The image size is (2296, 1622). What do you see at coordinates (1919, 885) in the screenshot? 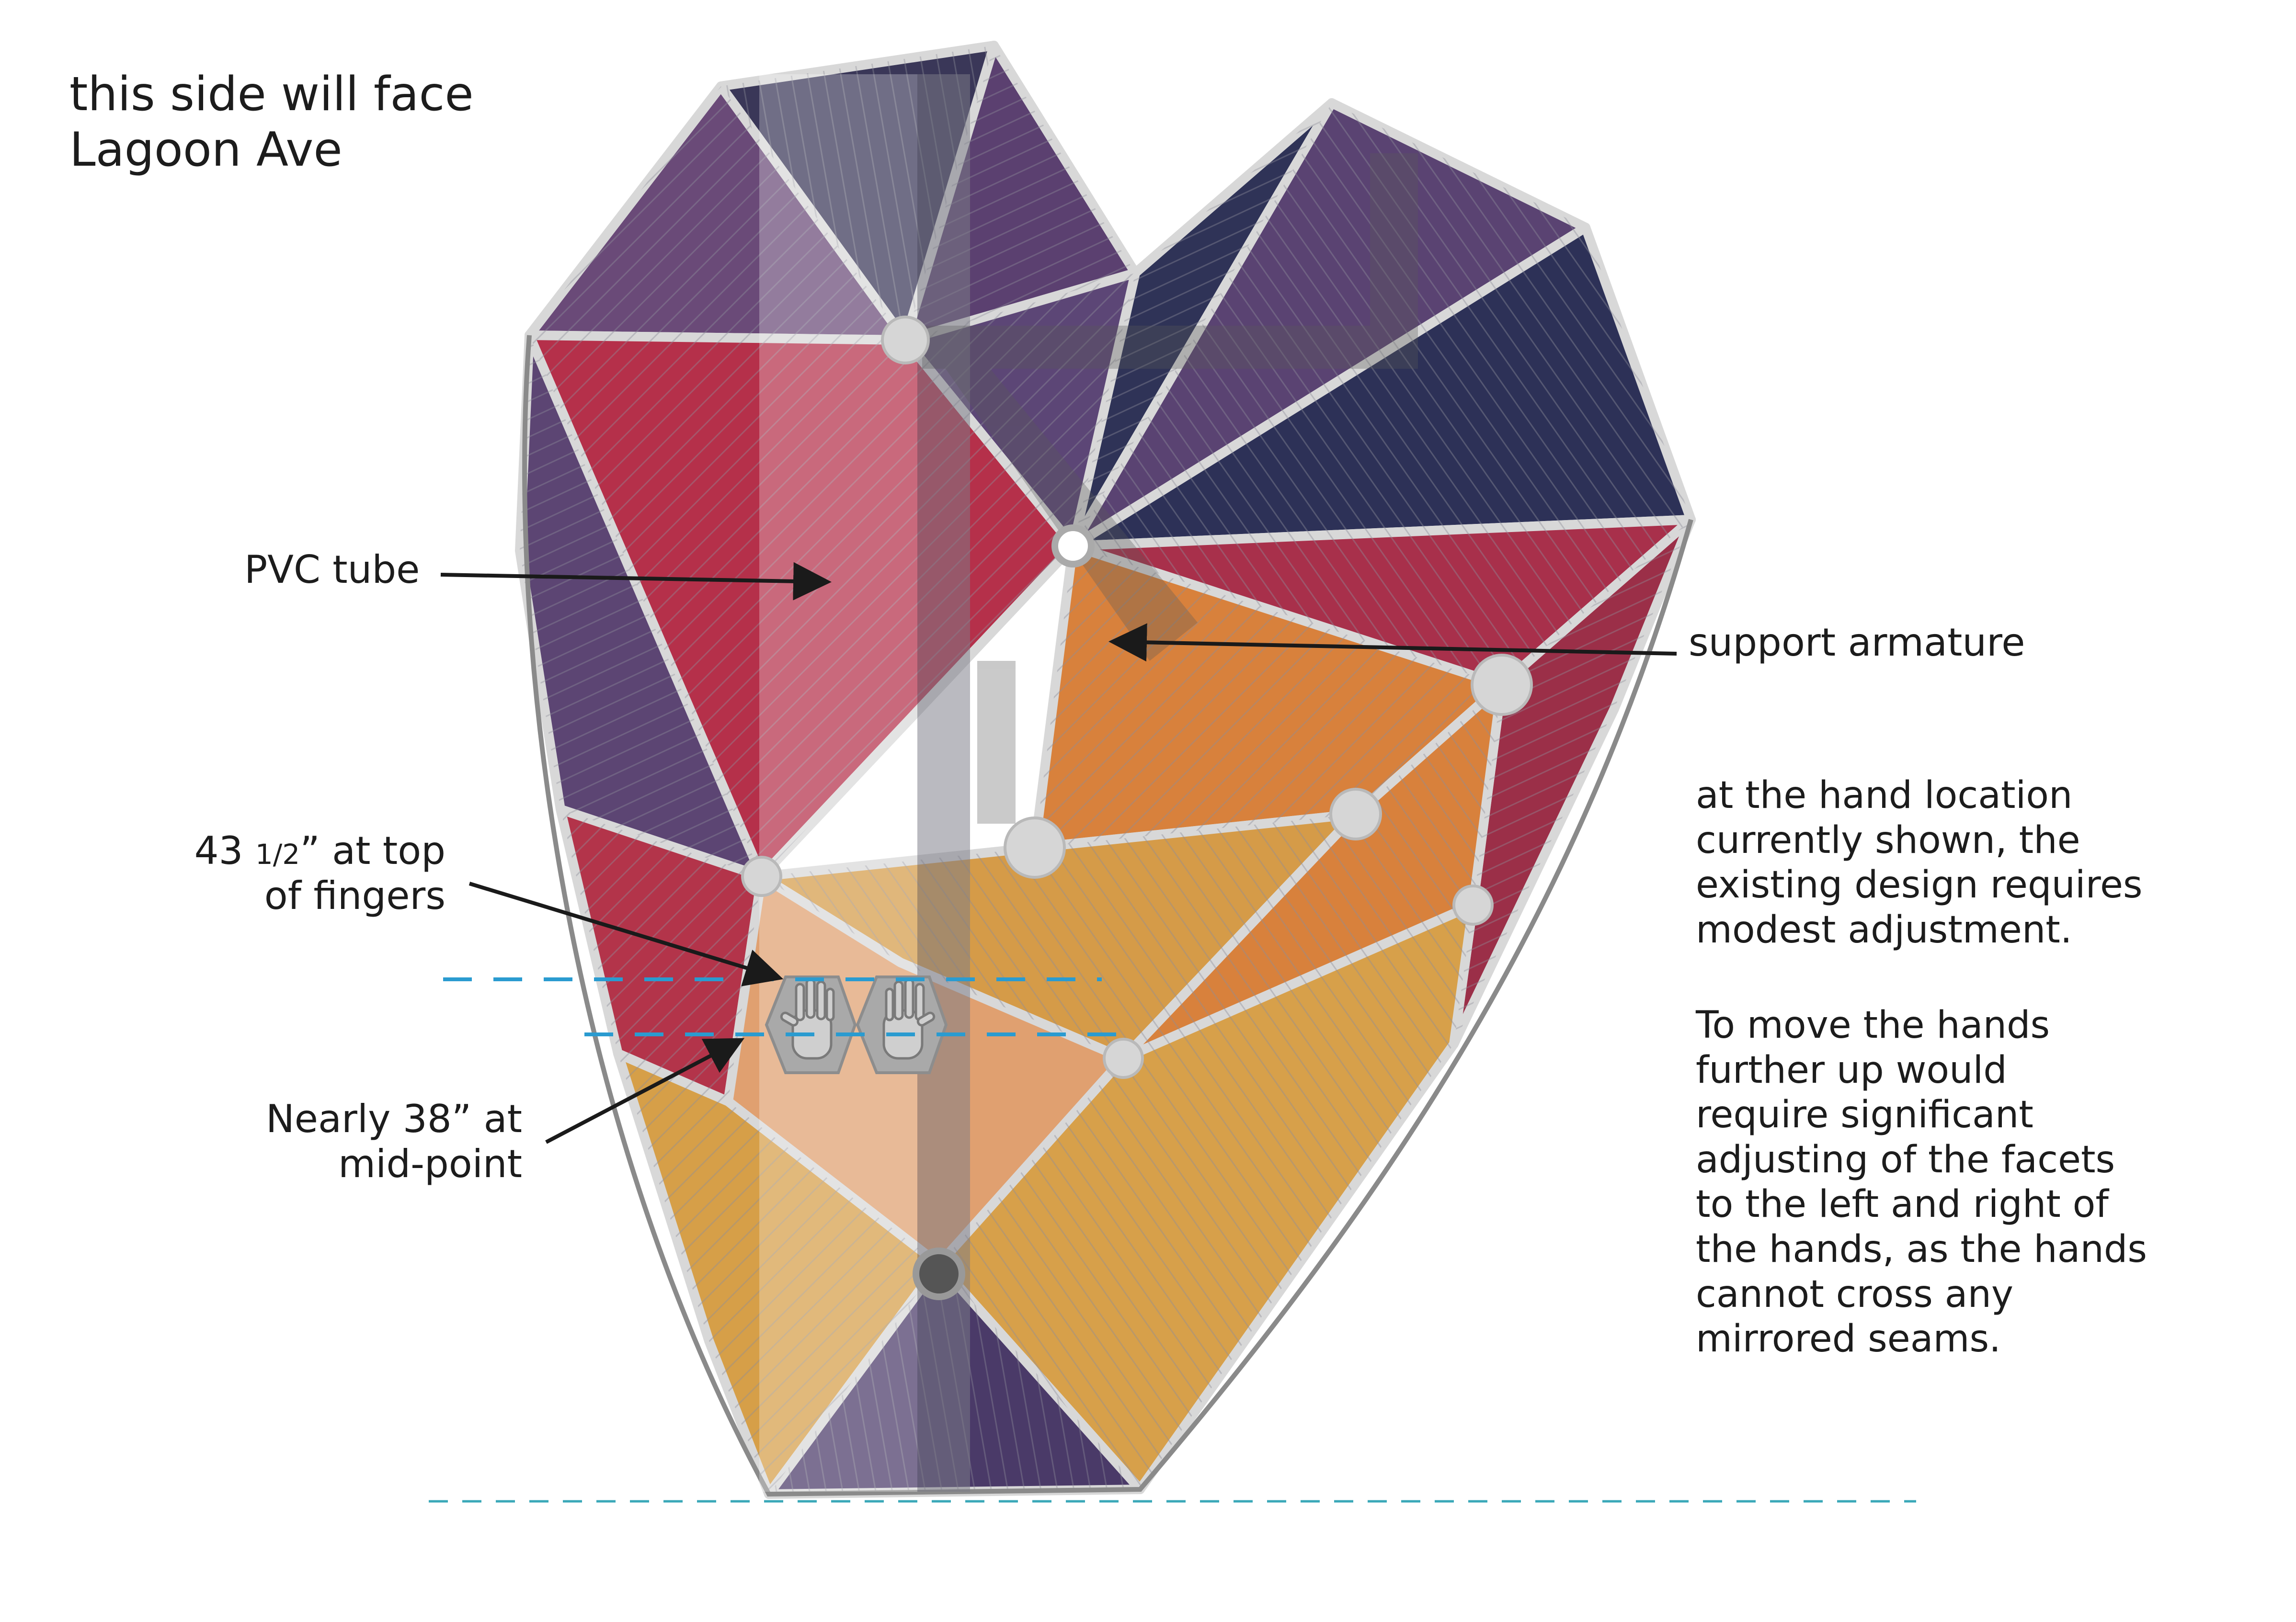
I see `note1-line: existing design requires` at bounding box center [1919, 885].